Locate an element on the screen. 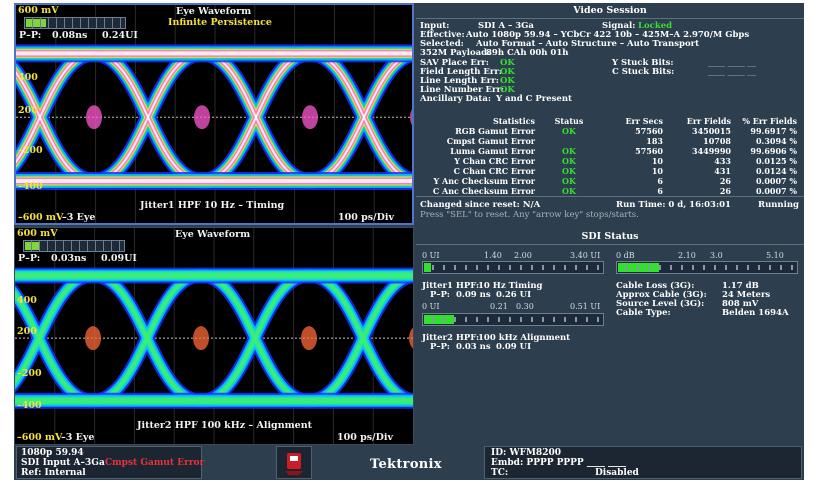  cable-loss-label: Cable Loss (3G): is located at coordinates (655, 286).